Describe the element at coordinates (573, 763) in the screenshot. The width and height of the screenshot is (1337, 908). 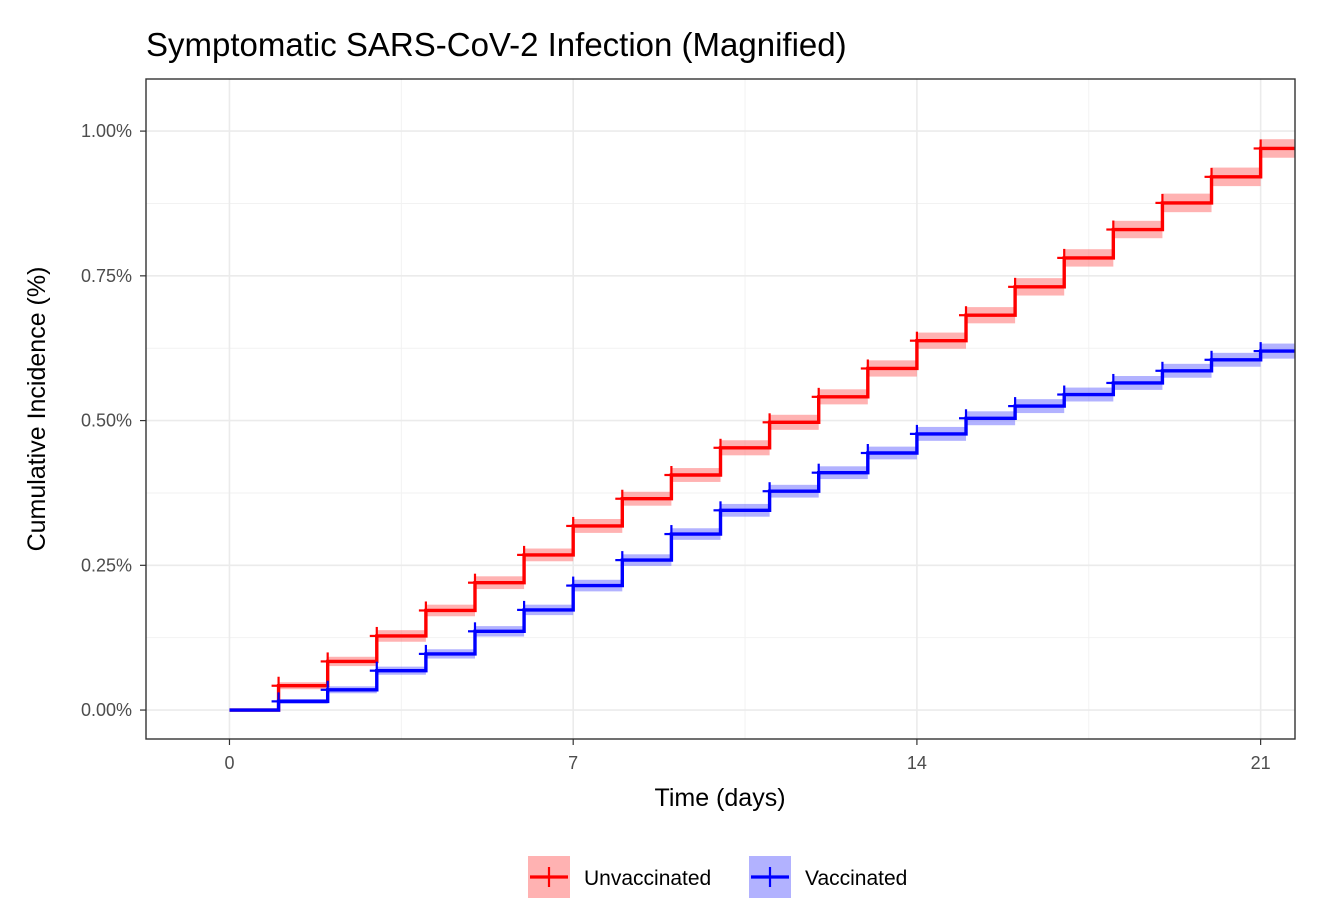
I see `x-tick-label: 7` at that location.